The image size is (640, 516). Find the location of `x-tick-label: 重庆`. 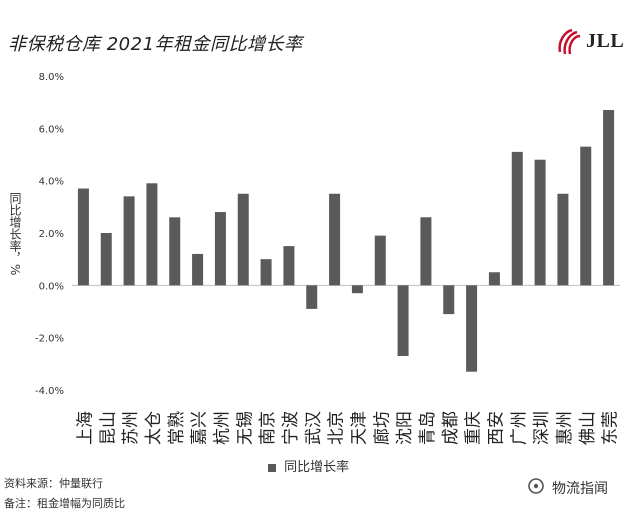

x-tick-label: 重庆 is located at coordinates (474, 428).